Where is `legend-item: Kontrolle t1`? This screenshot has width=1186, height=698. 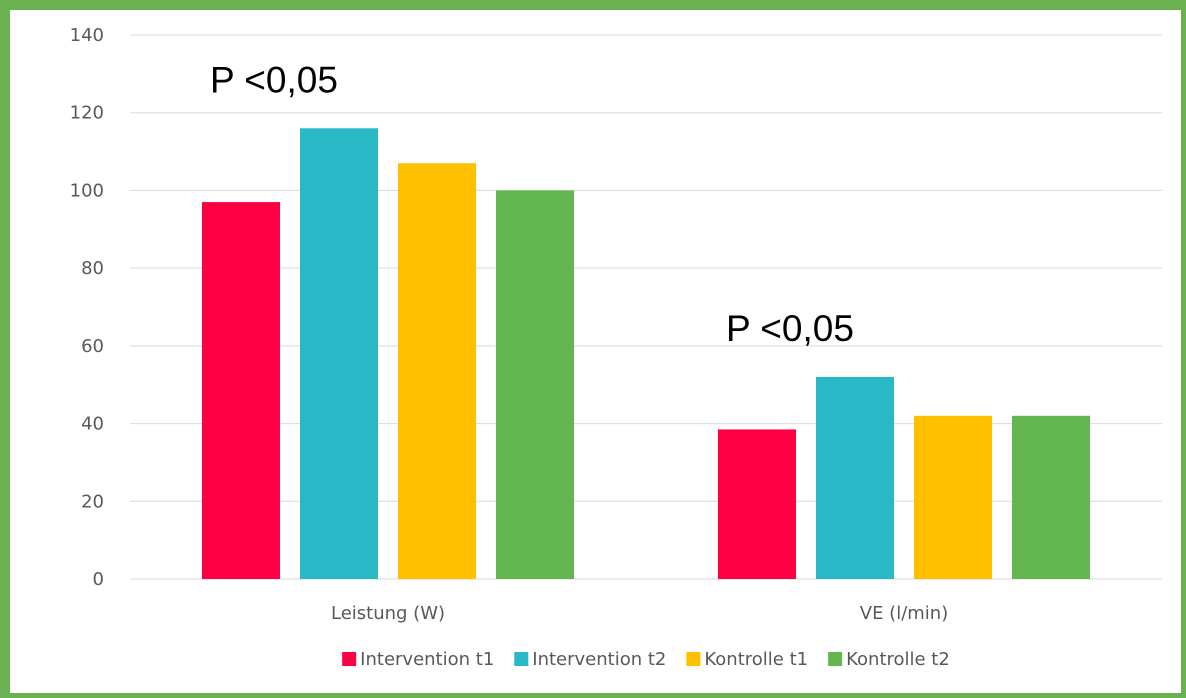
legend-item: Kontrolle t1 is located at coordinates (747, 659).